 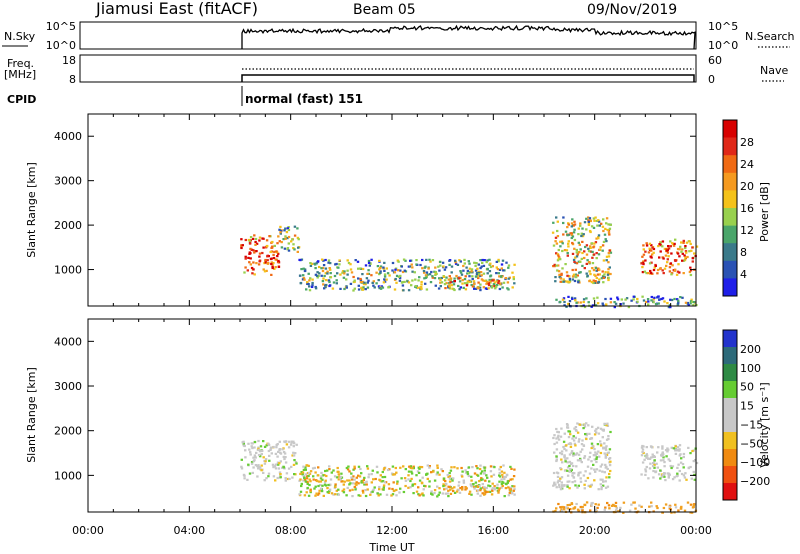 I want to click on nsky-strip: N.Sky 10^5 10^0 10^5 10^0 N.Search, so click(x=398, y=36).